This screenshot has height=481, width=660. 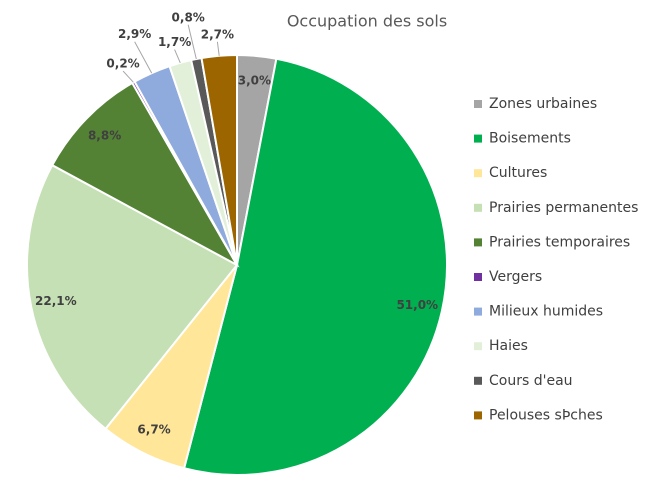 I want to click on data-label: 2,9%, so click(x=134, y=34).